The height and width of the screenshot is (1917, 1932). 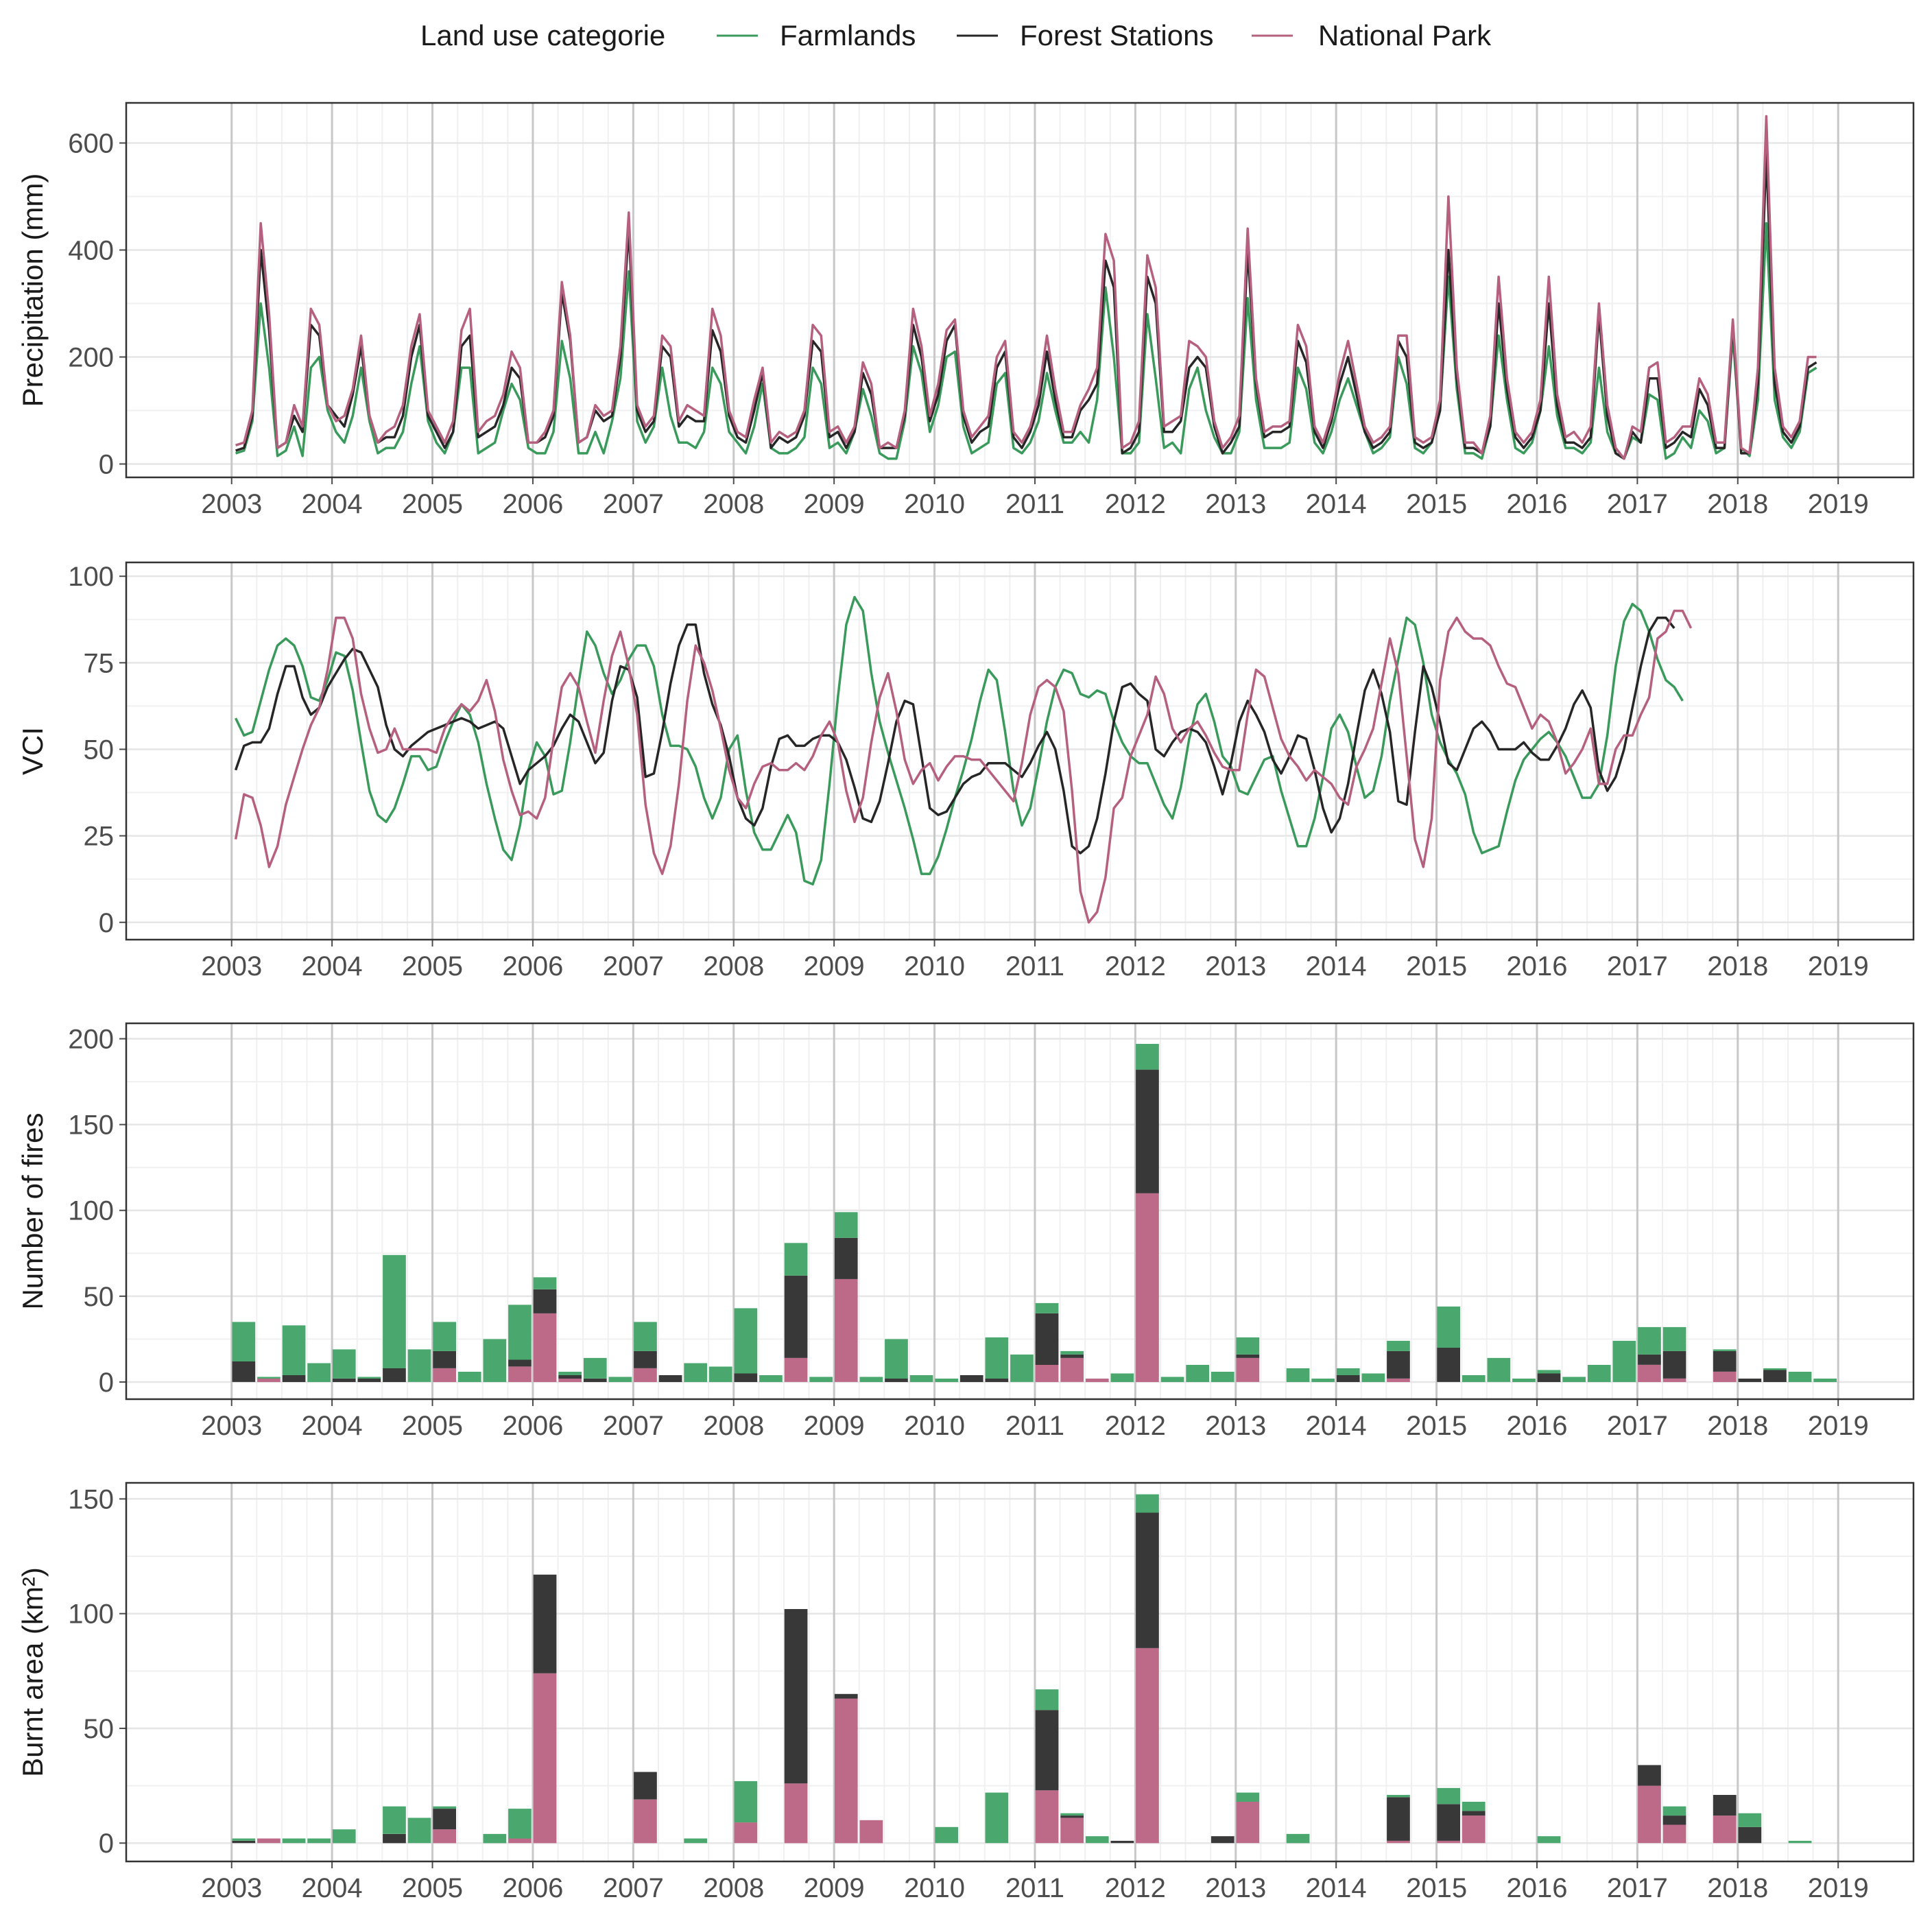 I want to click on x-tick-label: 2015, so click(x=1436, y=966).